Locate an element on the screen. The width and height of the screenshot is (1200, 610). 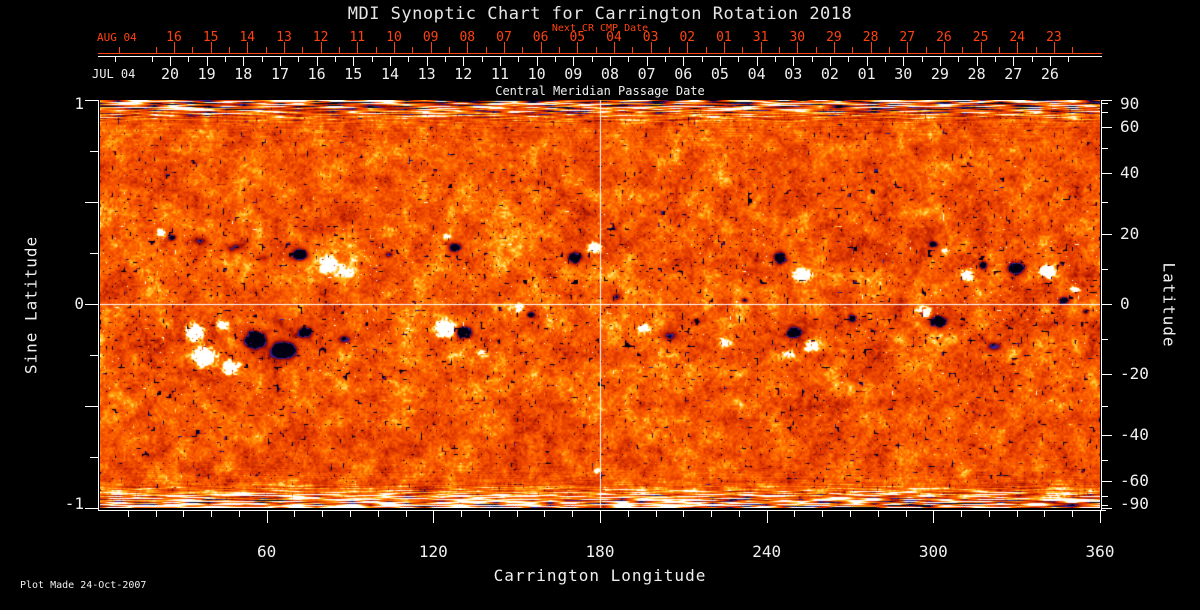
cmp-tick-label: 10 is located at coordinates (536, 74).